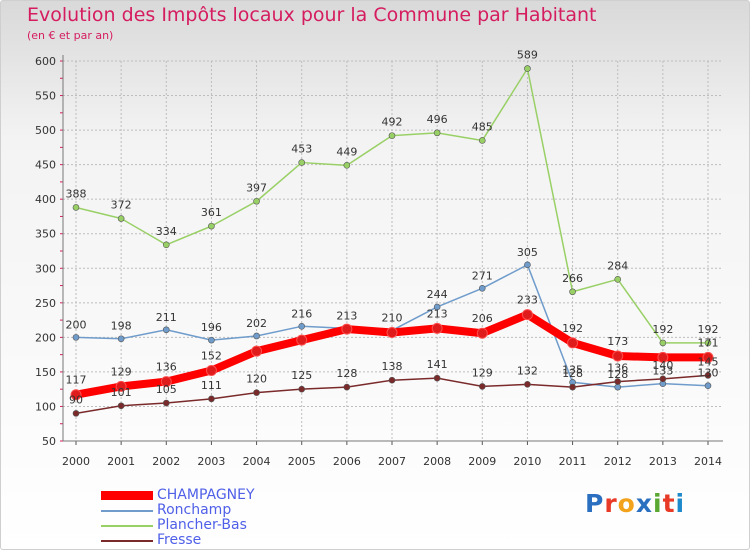 The width and height of the screenshot is (750, 551). I want to click on x-tick-label: 2001, so click(121, 461).